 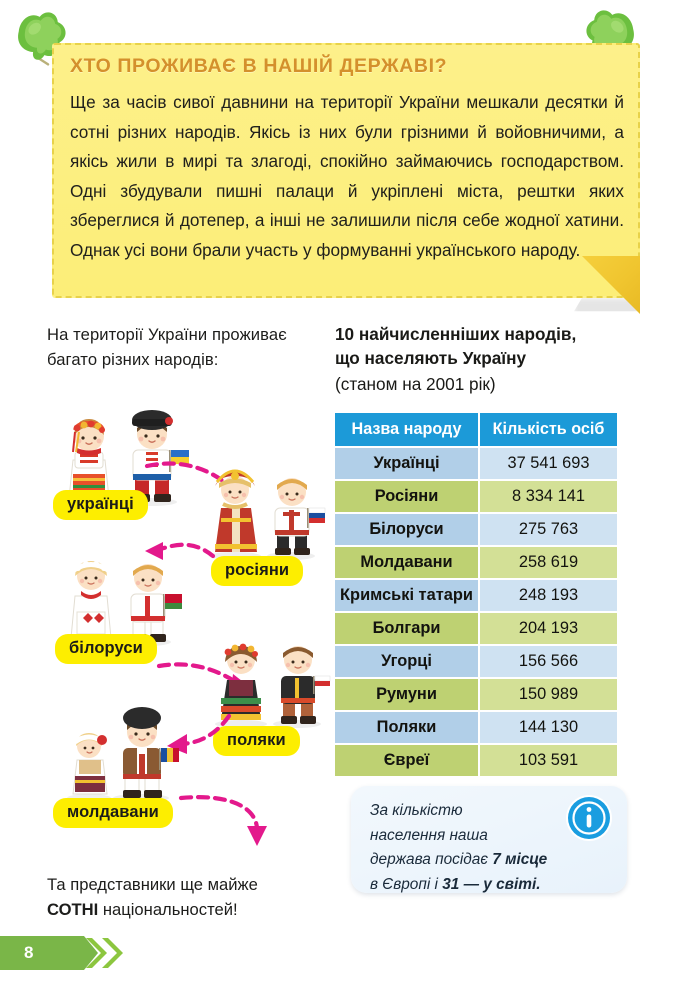 I want to click on callout-line-2: населення наша, so click(x=429, y=835).